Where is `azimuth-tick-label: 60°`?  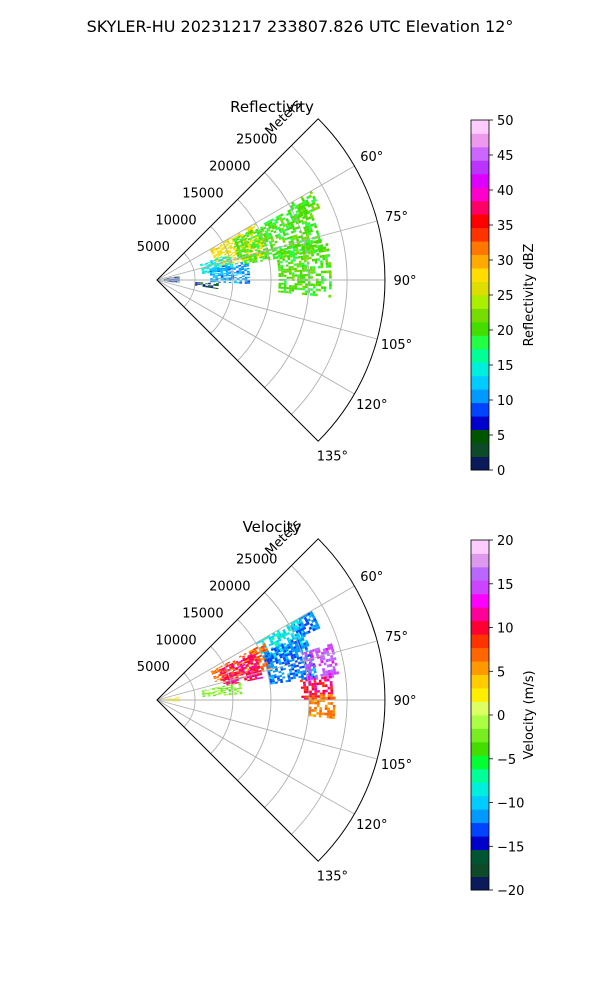 azimuth-tick-label: 60° is located at coordinates (371, 157).